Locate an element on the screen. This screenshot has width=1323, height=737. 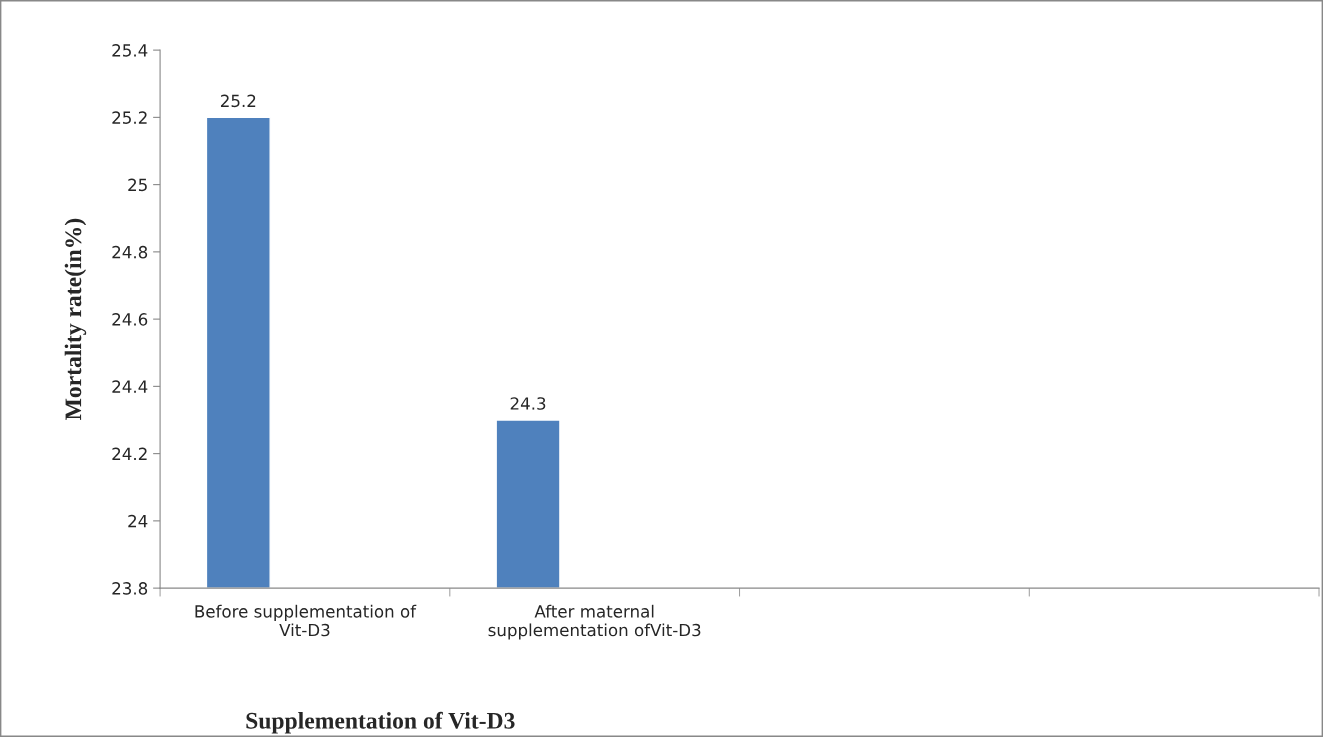
y-tick-label: 24 is located at coordinates (138, 521).